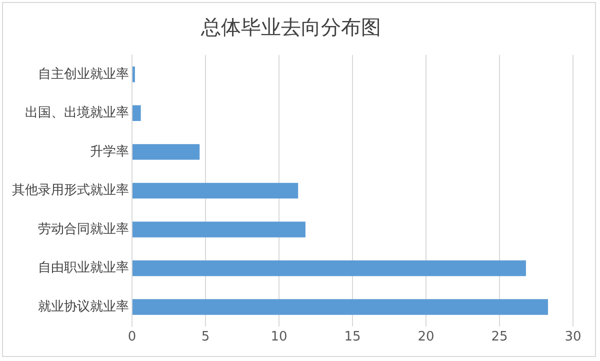 This screenshot has width=600, height=361. I want to click on x-tick-label: 15, so click(352, 337).